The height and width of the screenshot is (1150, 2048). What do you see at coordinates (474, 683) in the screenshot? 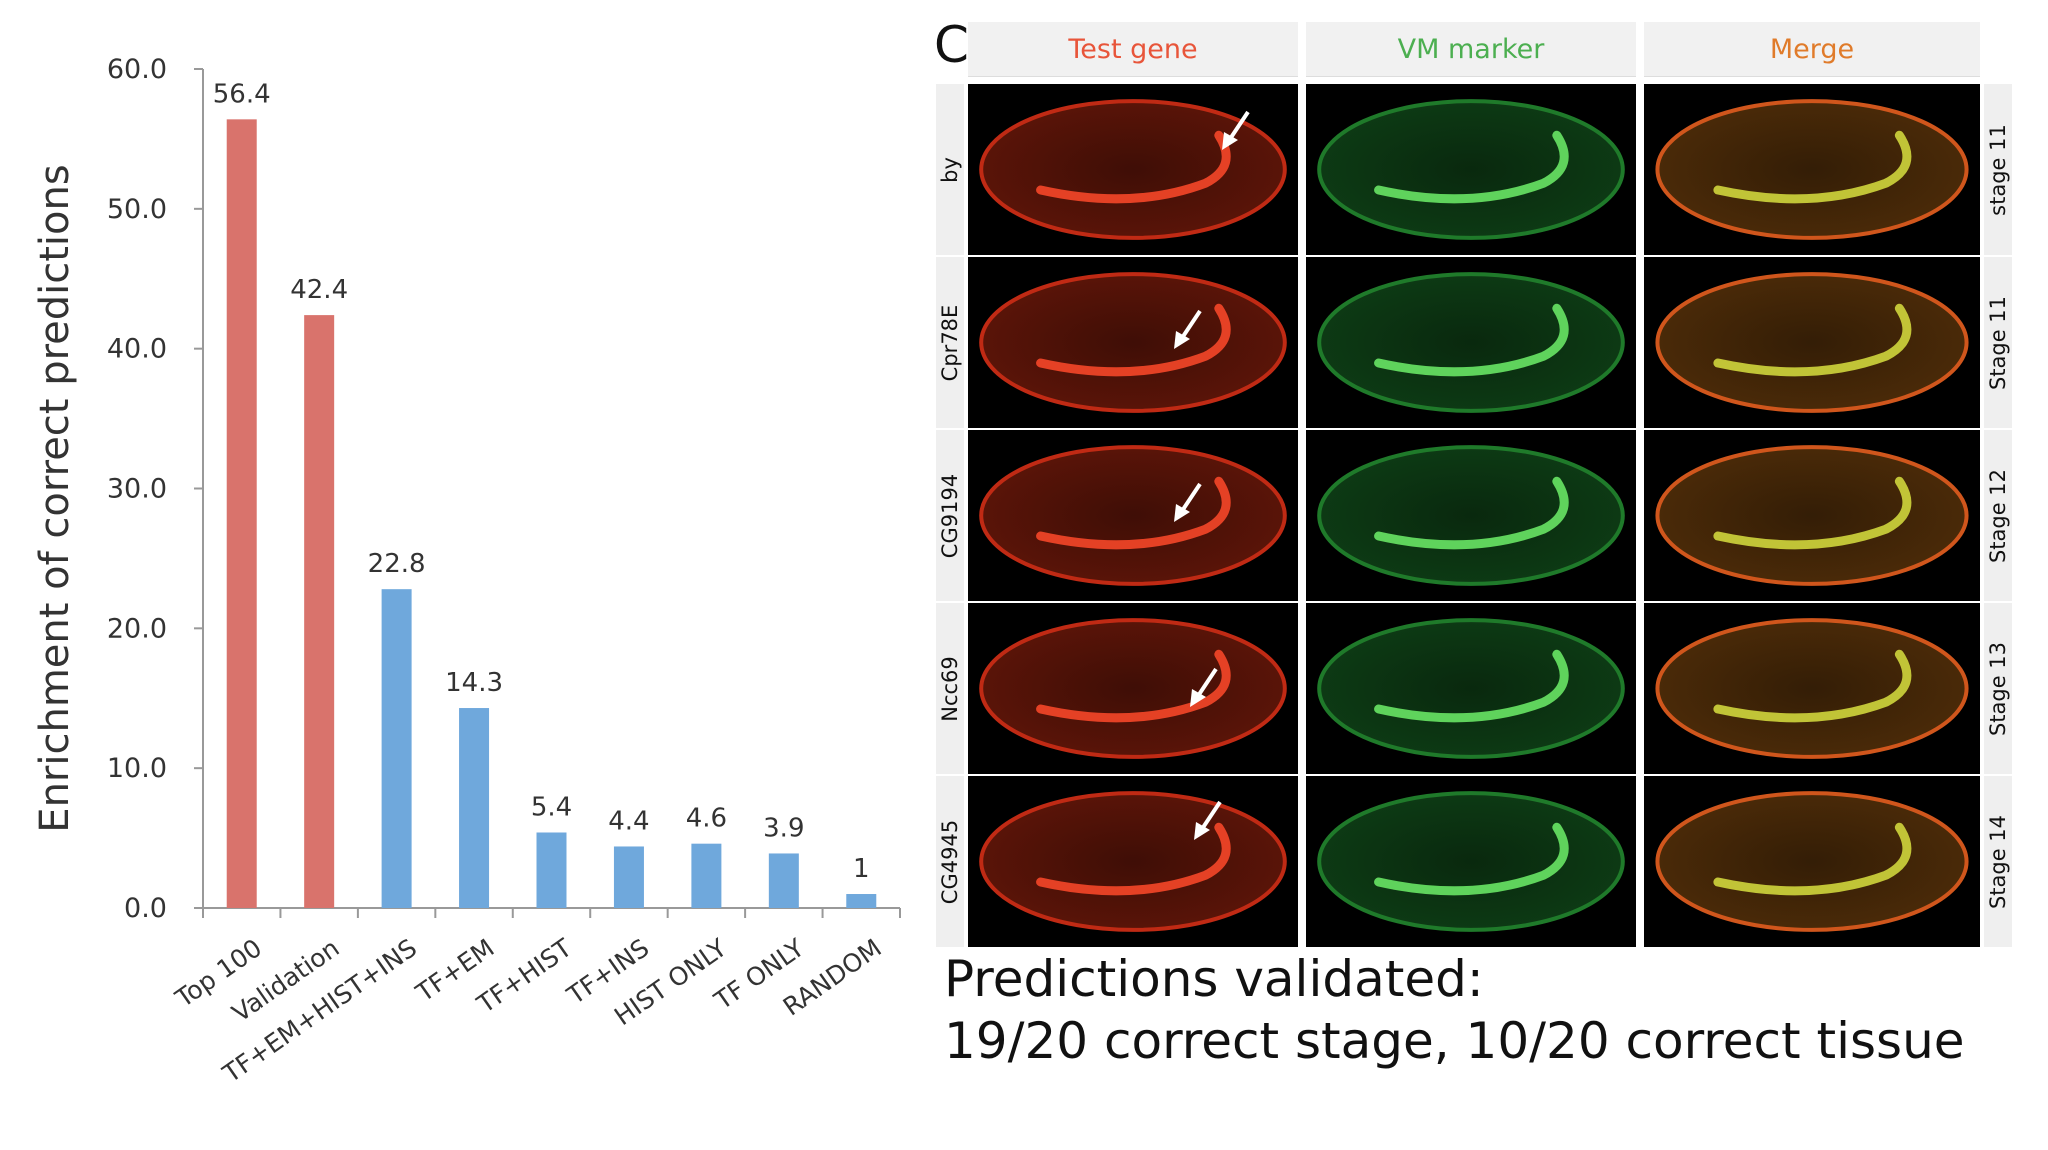
I see `bar-value-label: 14.3` at bounding box center [474, 683].